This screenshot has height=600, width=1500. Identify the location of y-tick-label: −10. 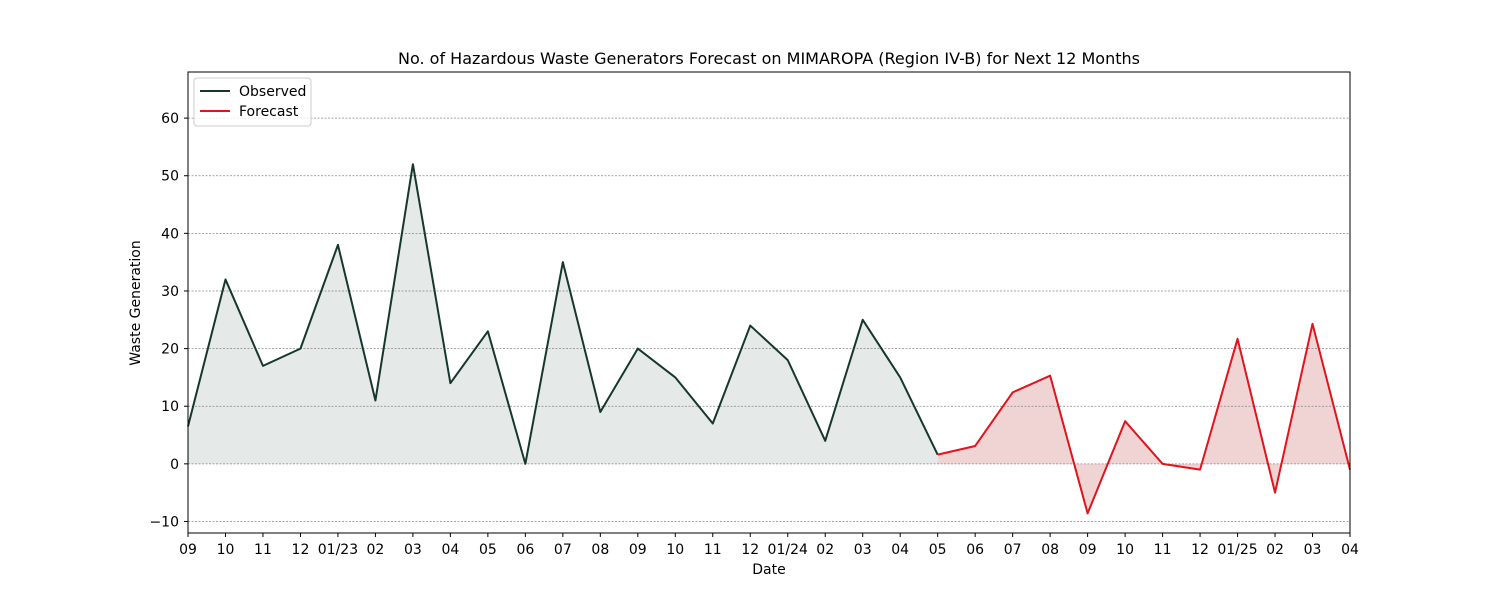
(164, 522).